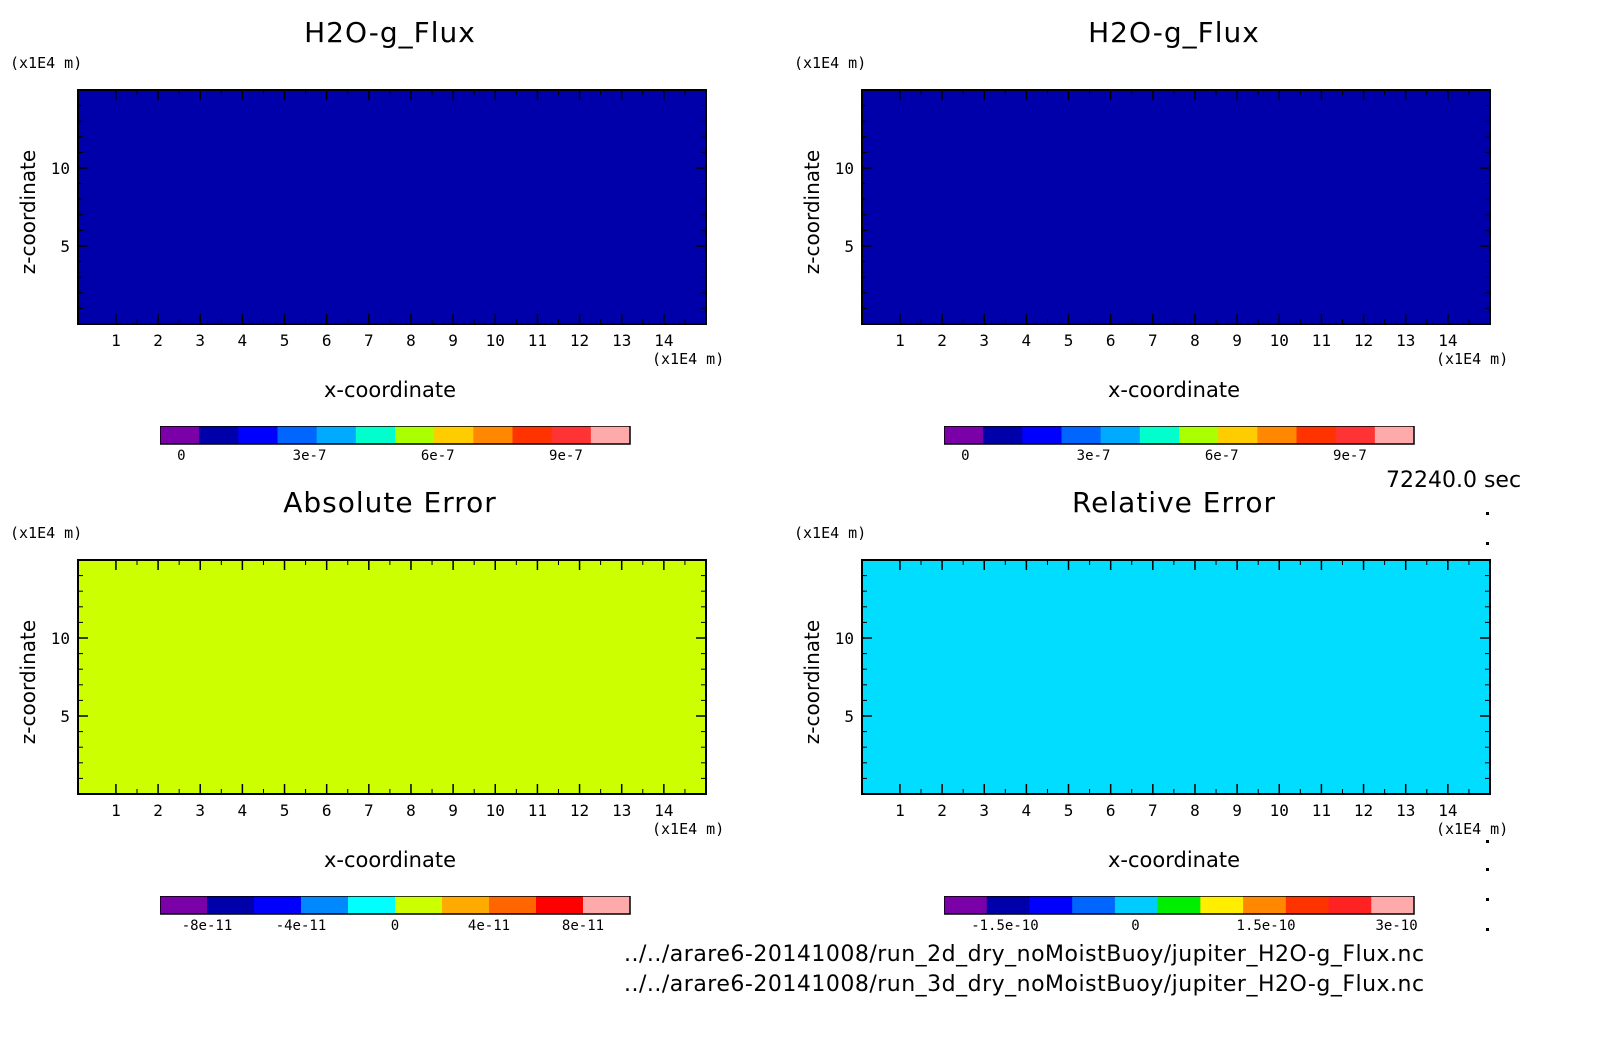  Describe the element at coordinates (1397, 926) in the screenshot. I see `colorbar-tick-label: 3e-10` at that location.